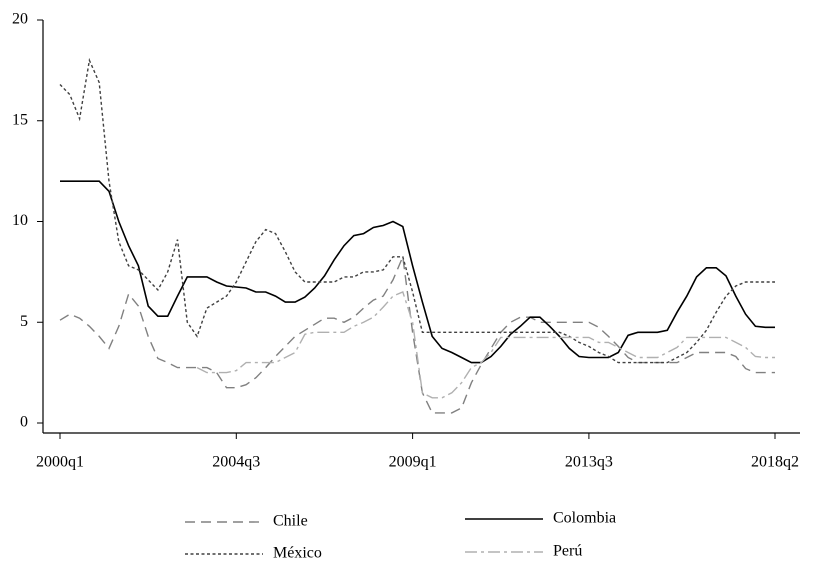 Image resolution: width=817 pixels, height=563 pixels. I want to click on y-tick-label: 20, so click(20, 19).